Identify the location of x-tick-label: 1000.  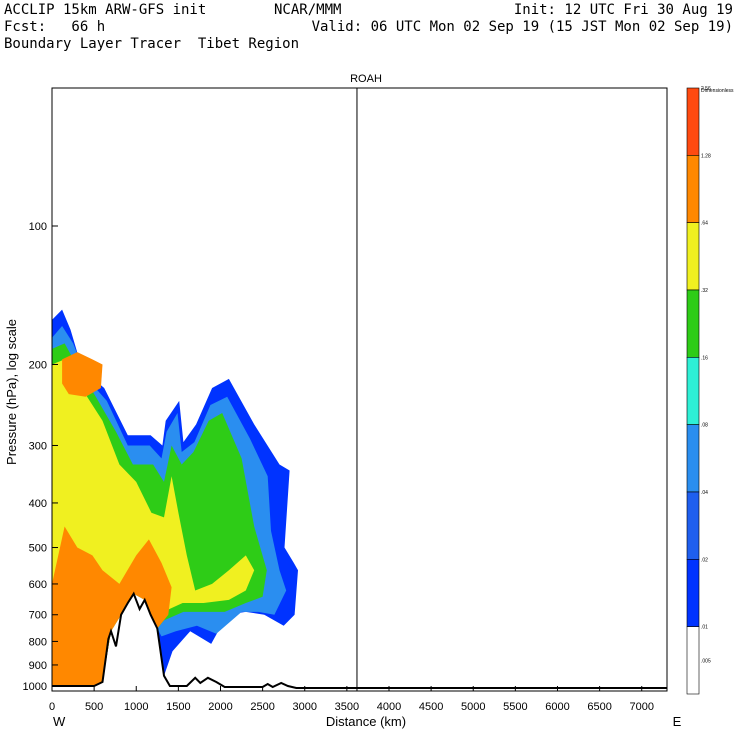
(136, 707).